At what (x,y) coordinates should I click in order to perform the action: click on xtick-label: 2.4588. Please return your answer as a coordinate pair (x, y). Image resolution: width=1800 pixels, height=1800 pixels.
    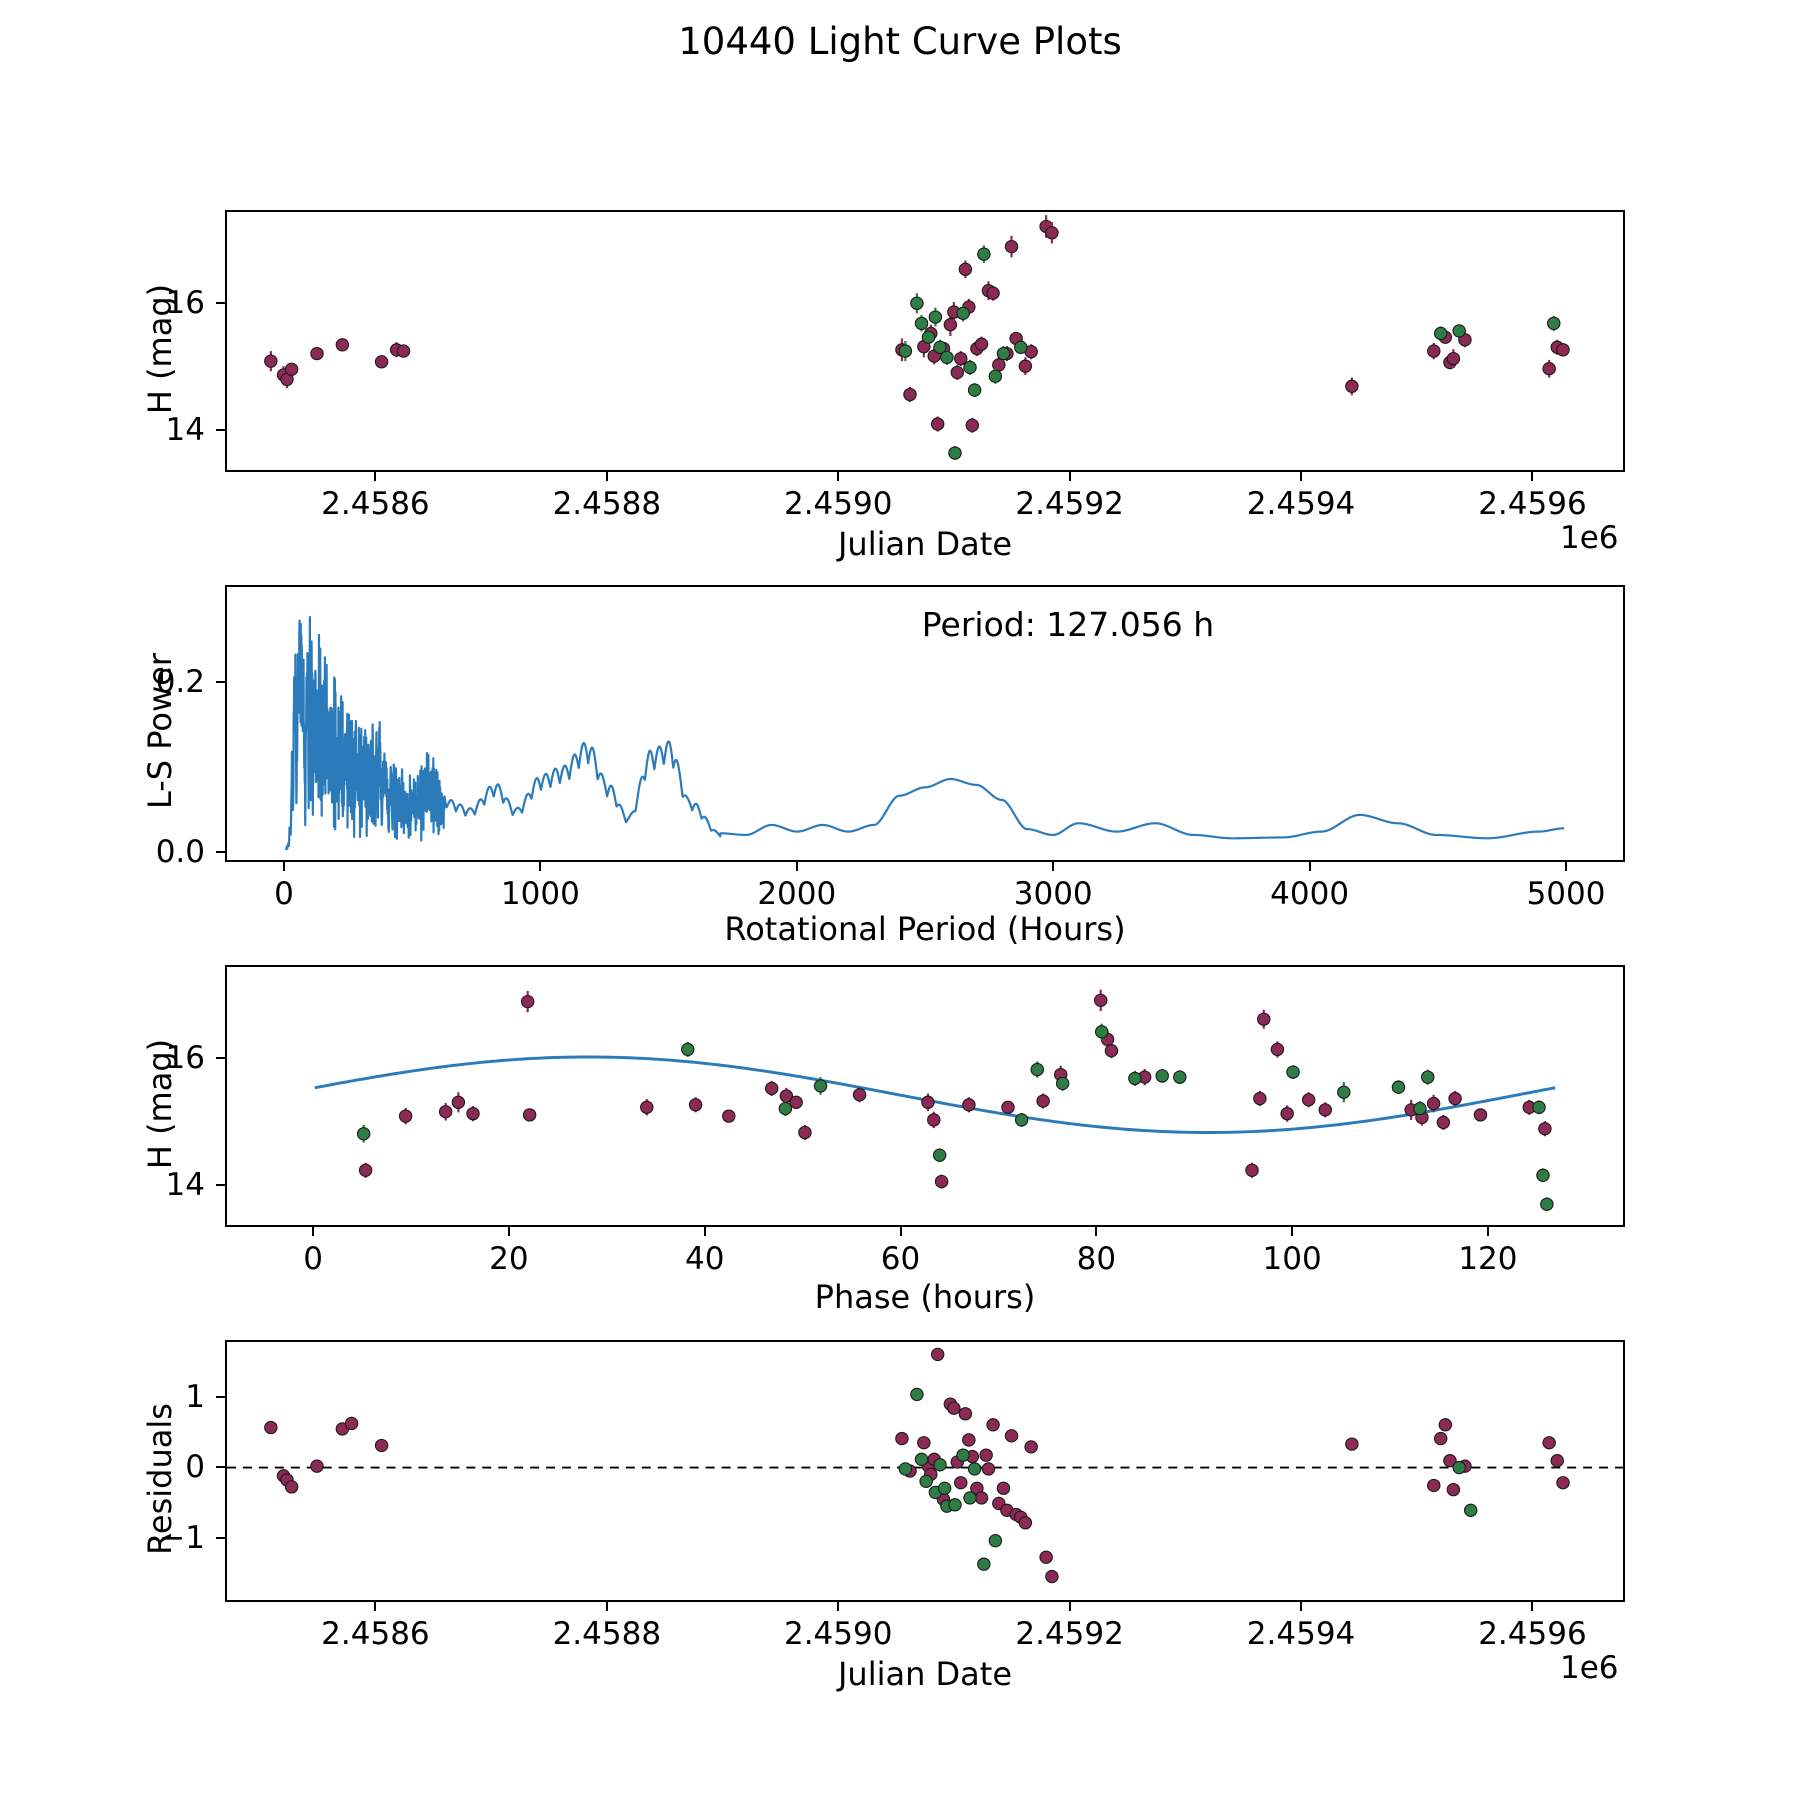
    Looking at the image, I should click on (607, 504).